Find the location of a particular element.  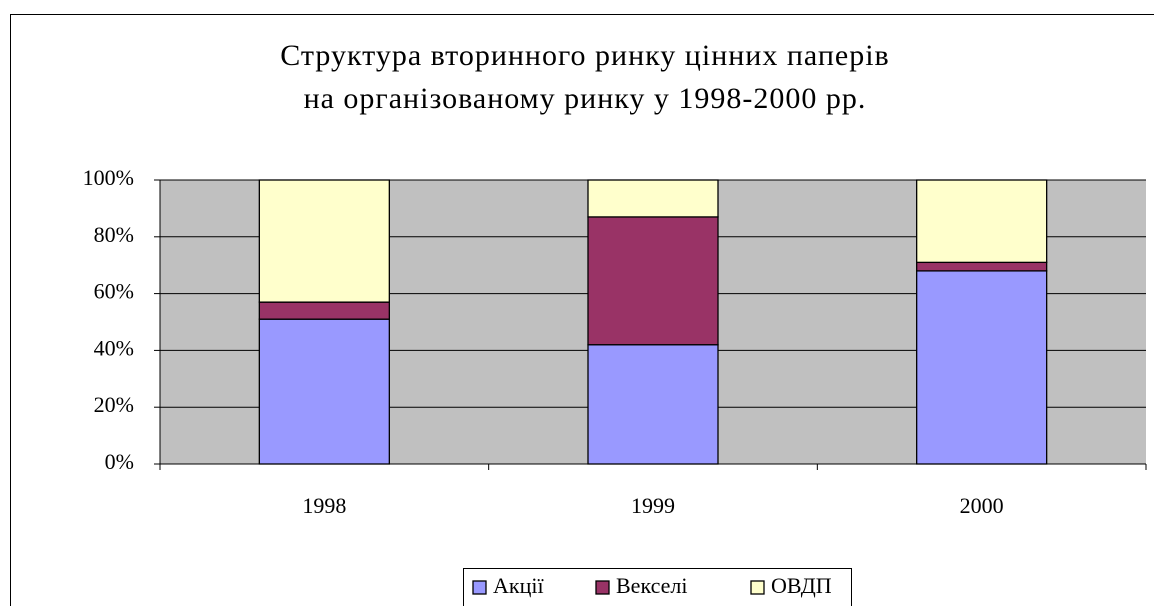

y-tick-label: 100% is located at coordinates (108, 177).